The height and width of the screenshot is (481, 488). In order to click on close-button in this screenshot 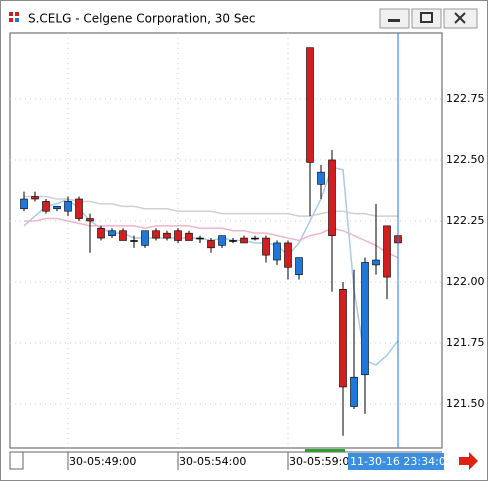, I will do `click(460, 18)`.